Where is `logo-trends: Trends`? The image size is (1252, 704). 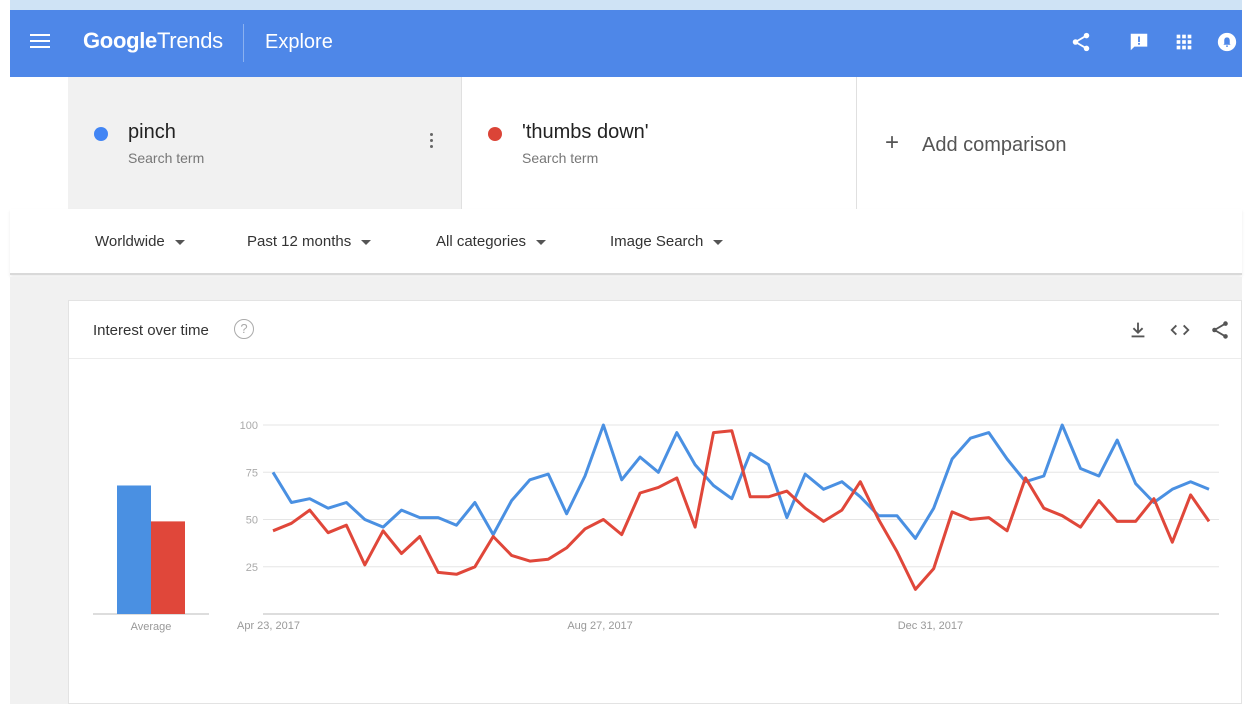 logo-trends: Trends is located at coordinates (189, 40).